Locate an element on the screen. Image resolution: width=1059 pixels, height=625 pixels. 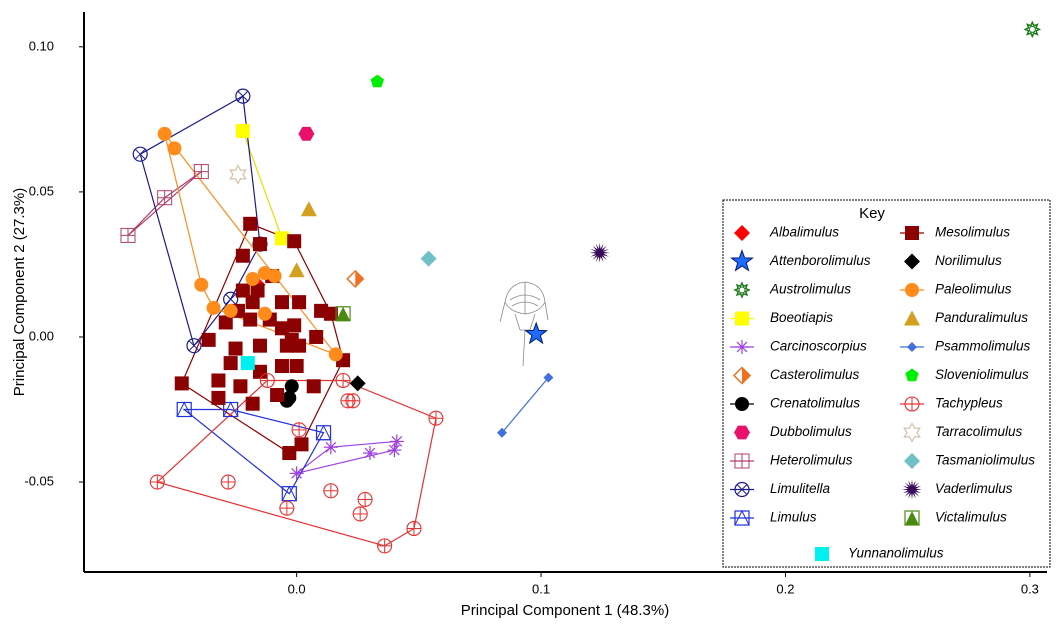
y-tick-label: 0.00 is located at coordinates (41, 335).